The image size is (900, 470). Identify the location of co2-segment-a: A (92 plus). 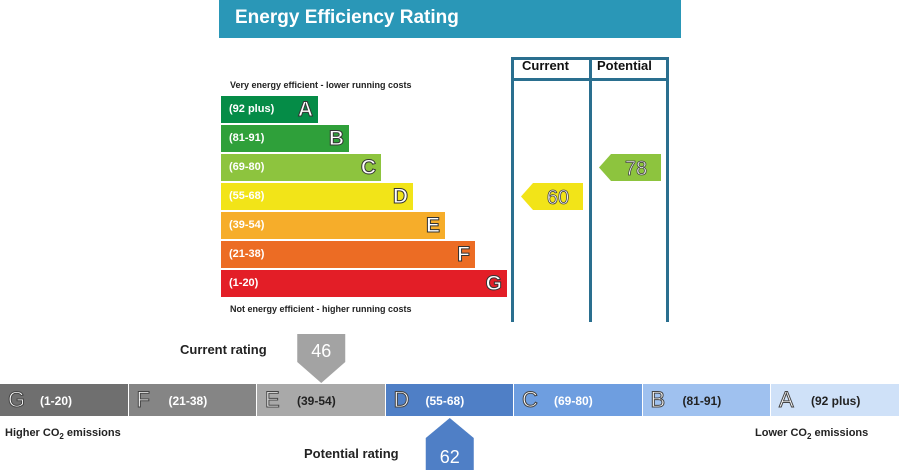
(835, 400).